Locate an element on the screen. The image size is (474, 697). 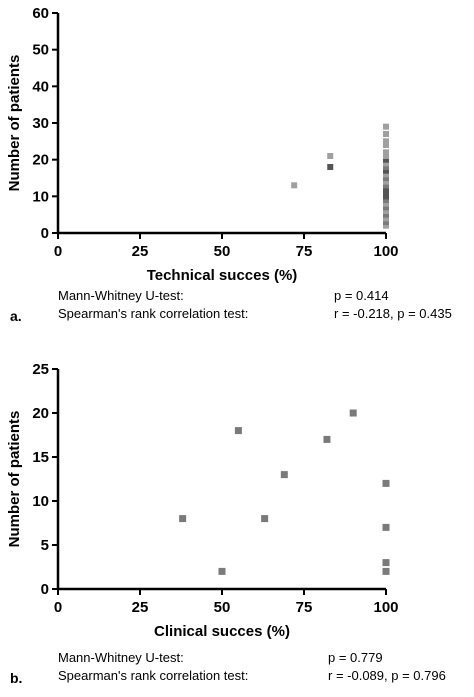
chart-b-stat-test-label: Mann-Whitney U-test: is located at coordinates (121, 657).